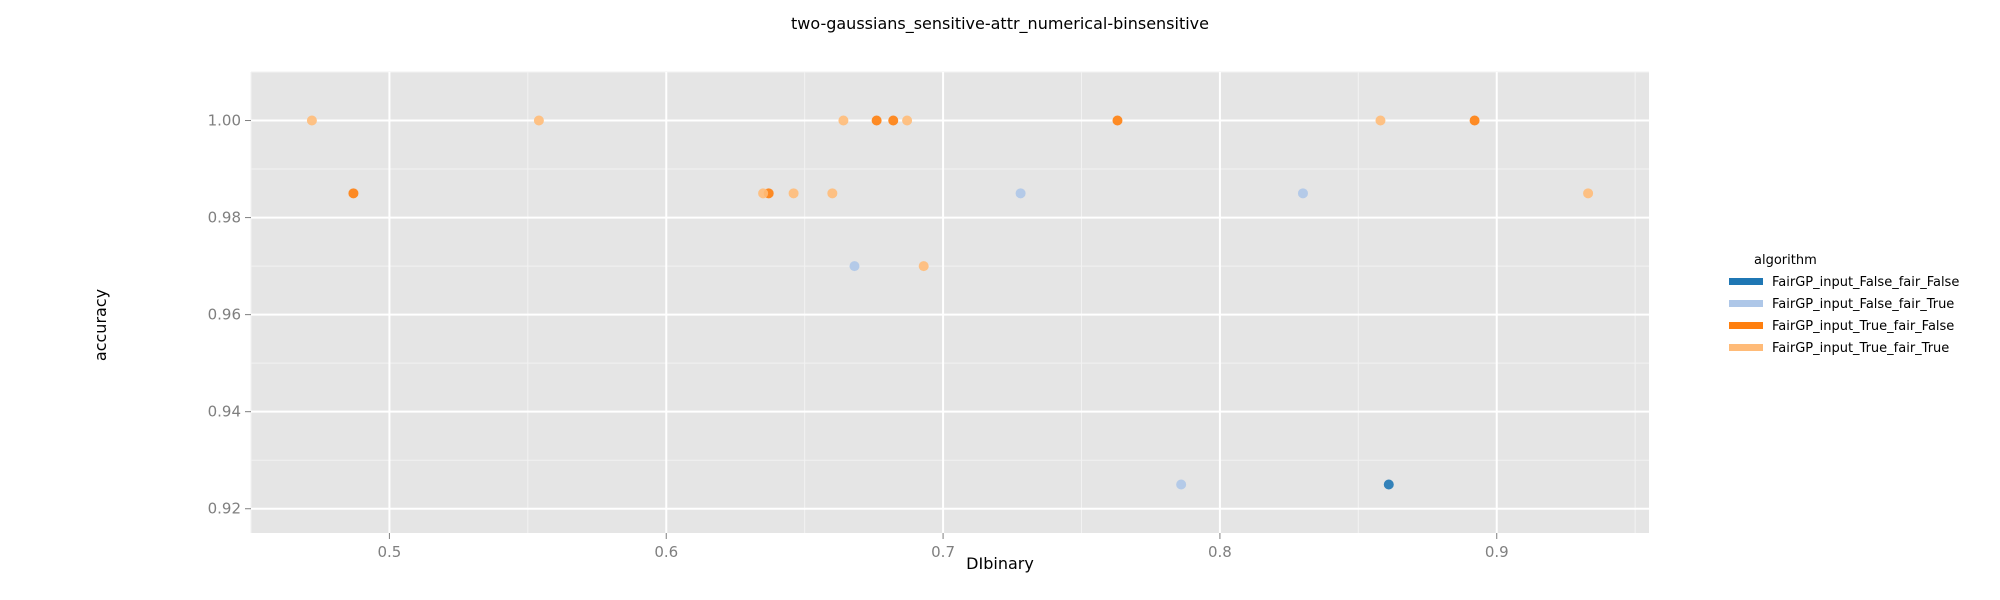  What do you see at coordinates (666, 552) in the screenshot?
I see `x-tick-label: 0.6` at bounding box center [666, 552].